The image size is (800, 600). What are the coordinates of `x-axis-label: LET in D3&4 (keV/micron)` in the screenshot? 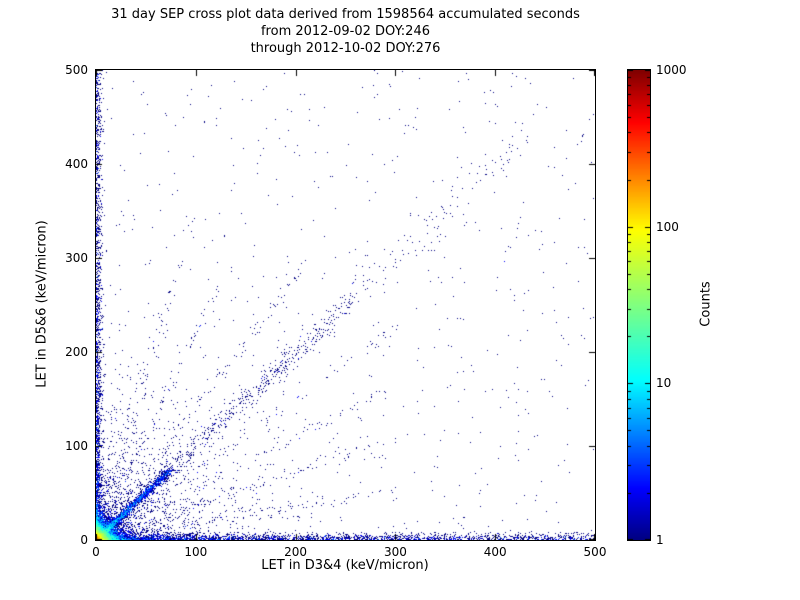 It's located at (345, 565).